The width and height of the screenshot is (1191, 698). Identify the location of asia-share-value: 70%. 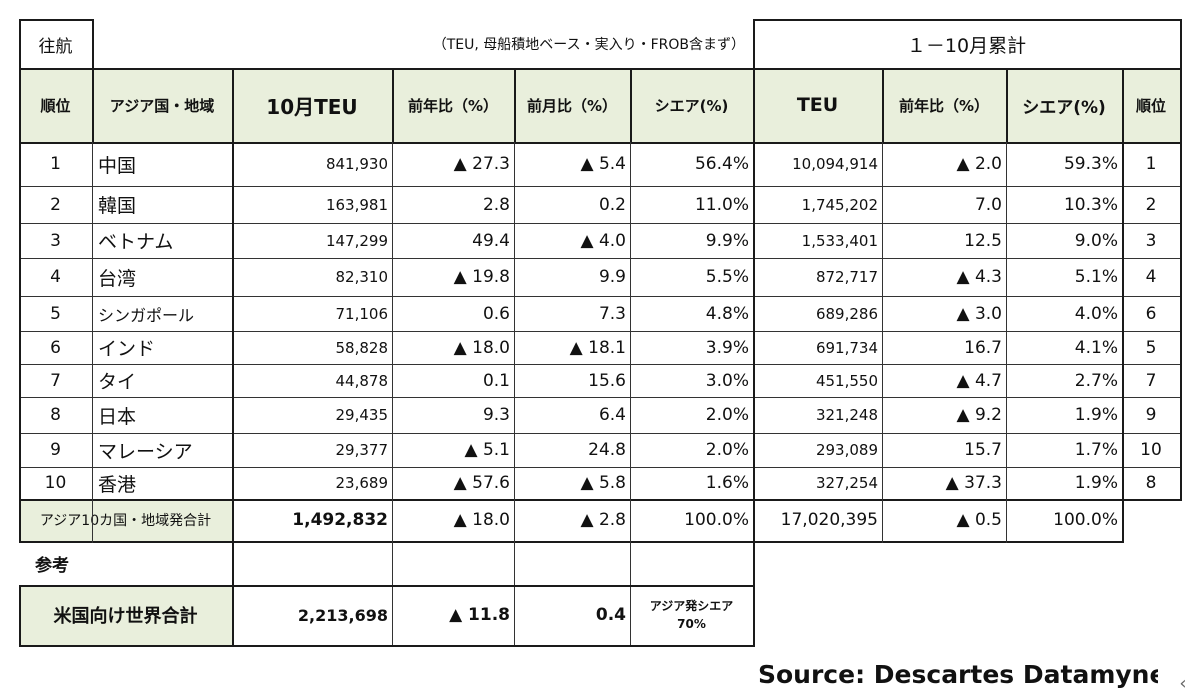
(691, 624).